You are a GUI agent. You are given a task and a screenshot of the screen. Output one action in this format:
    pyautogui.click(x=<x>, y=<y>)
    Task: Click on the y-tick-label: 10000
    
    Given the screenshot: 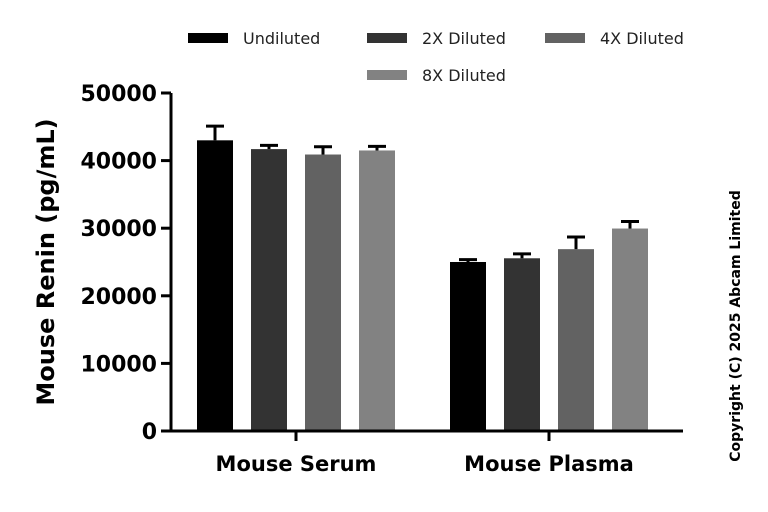 What is the action you would take?
    pyautogui.click(x=118, y=364)
    